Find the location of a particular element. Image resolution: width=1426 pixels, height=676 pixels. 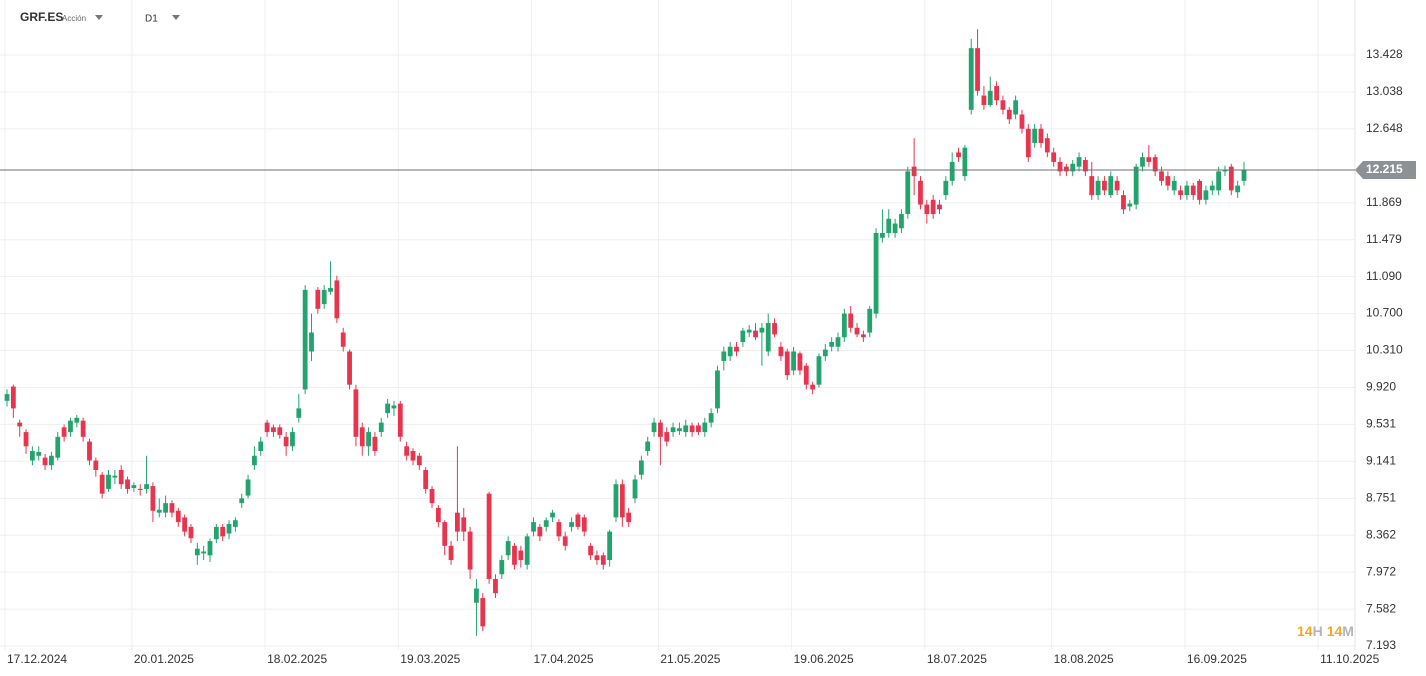

y-tick-label: 9.531 is located at coordinates (1381, 424).